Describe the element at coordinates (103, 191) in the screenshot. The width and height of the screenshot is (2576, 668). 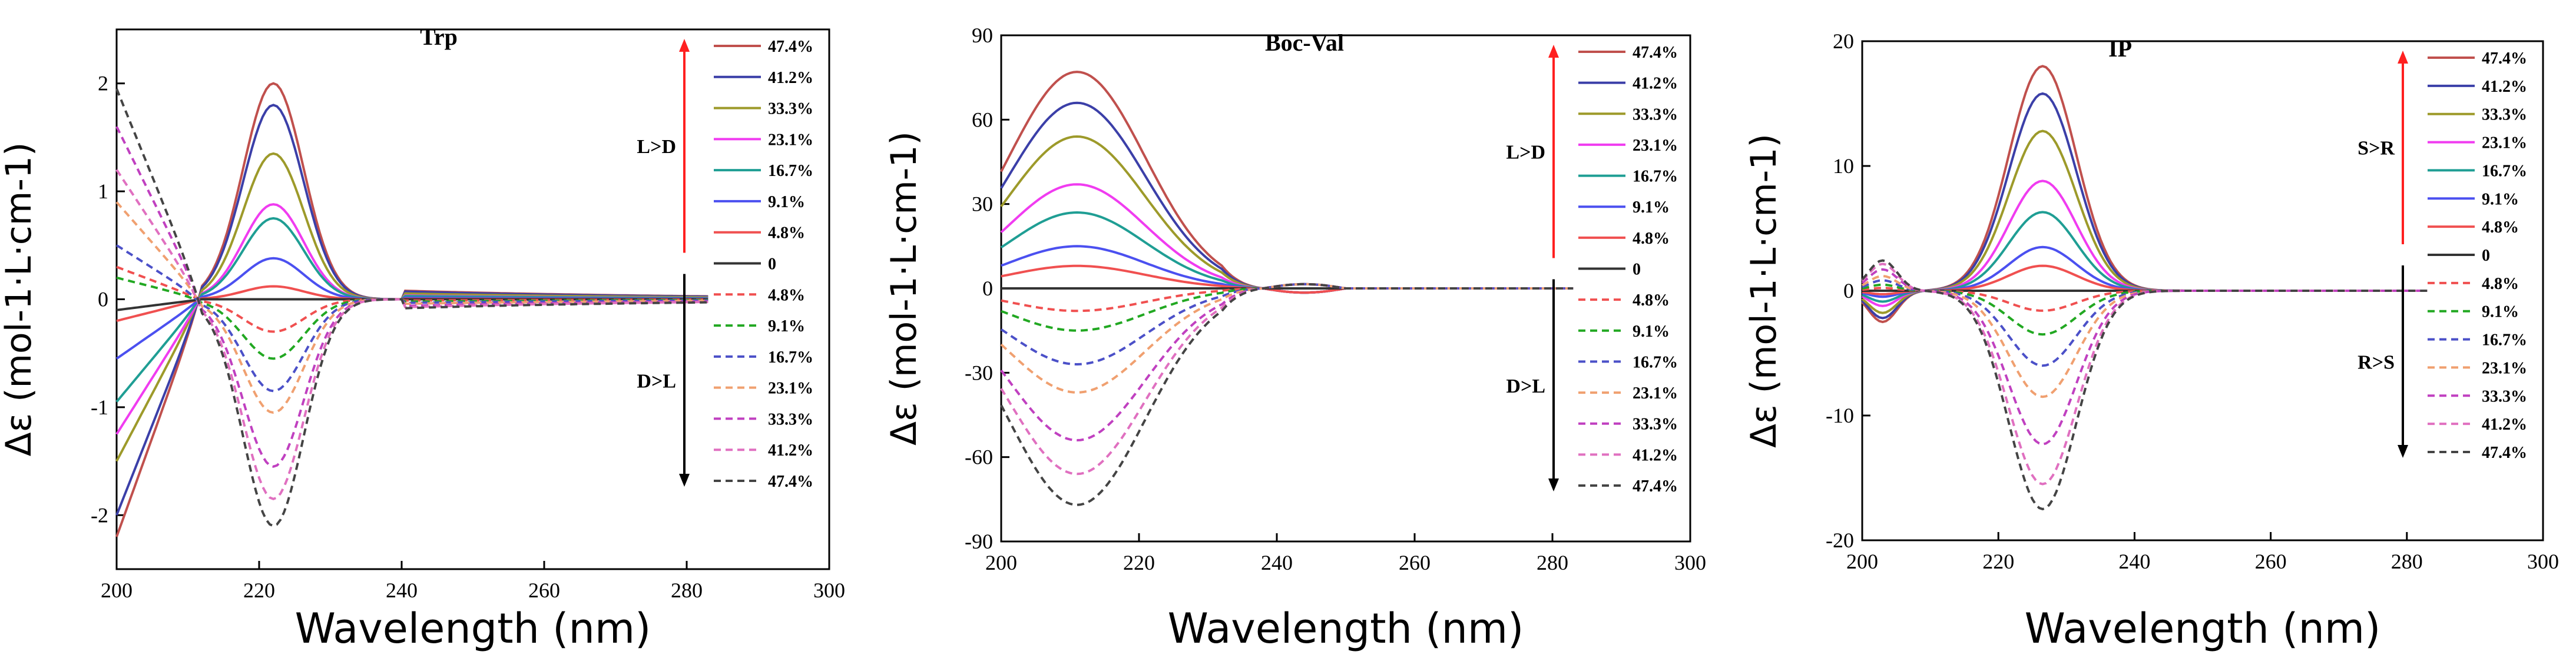
I see `y-tick-label: 1` at that location.